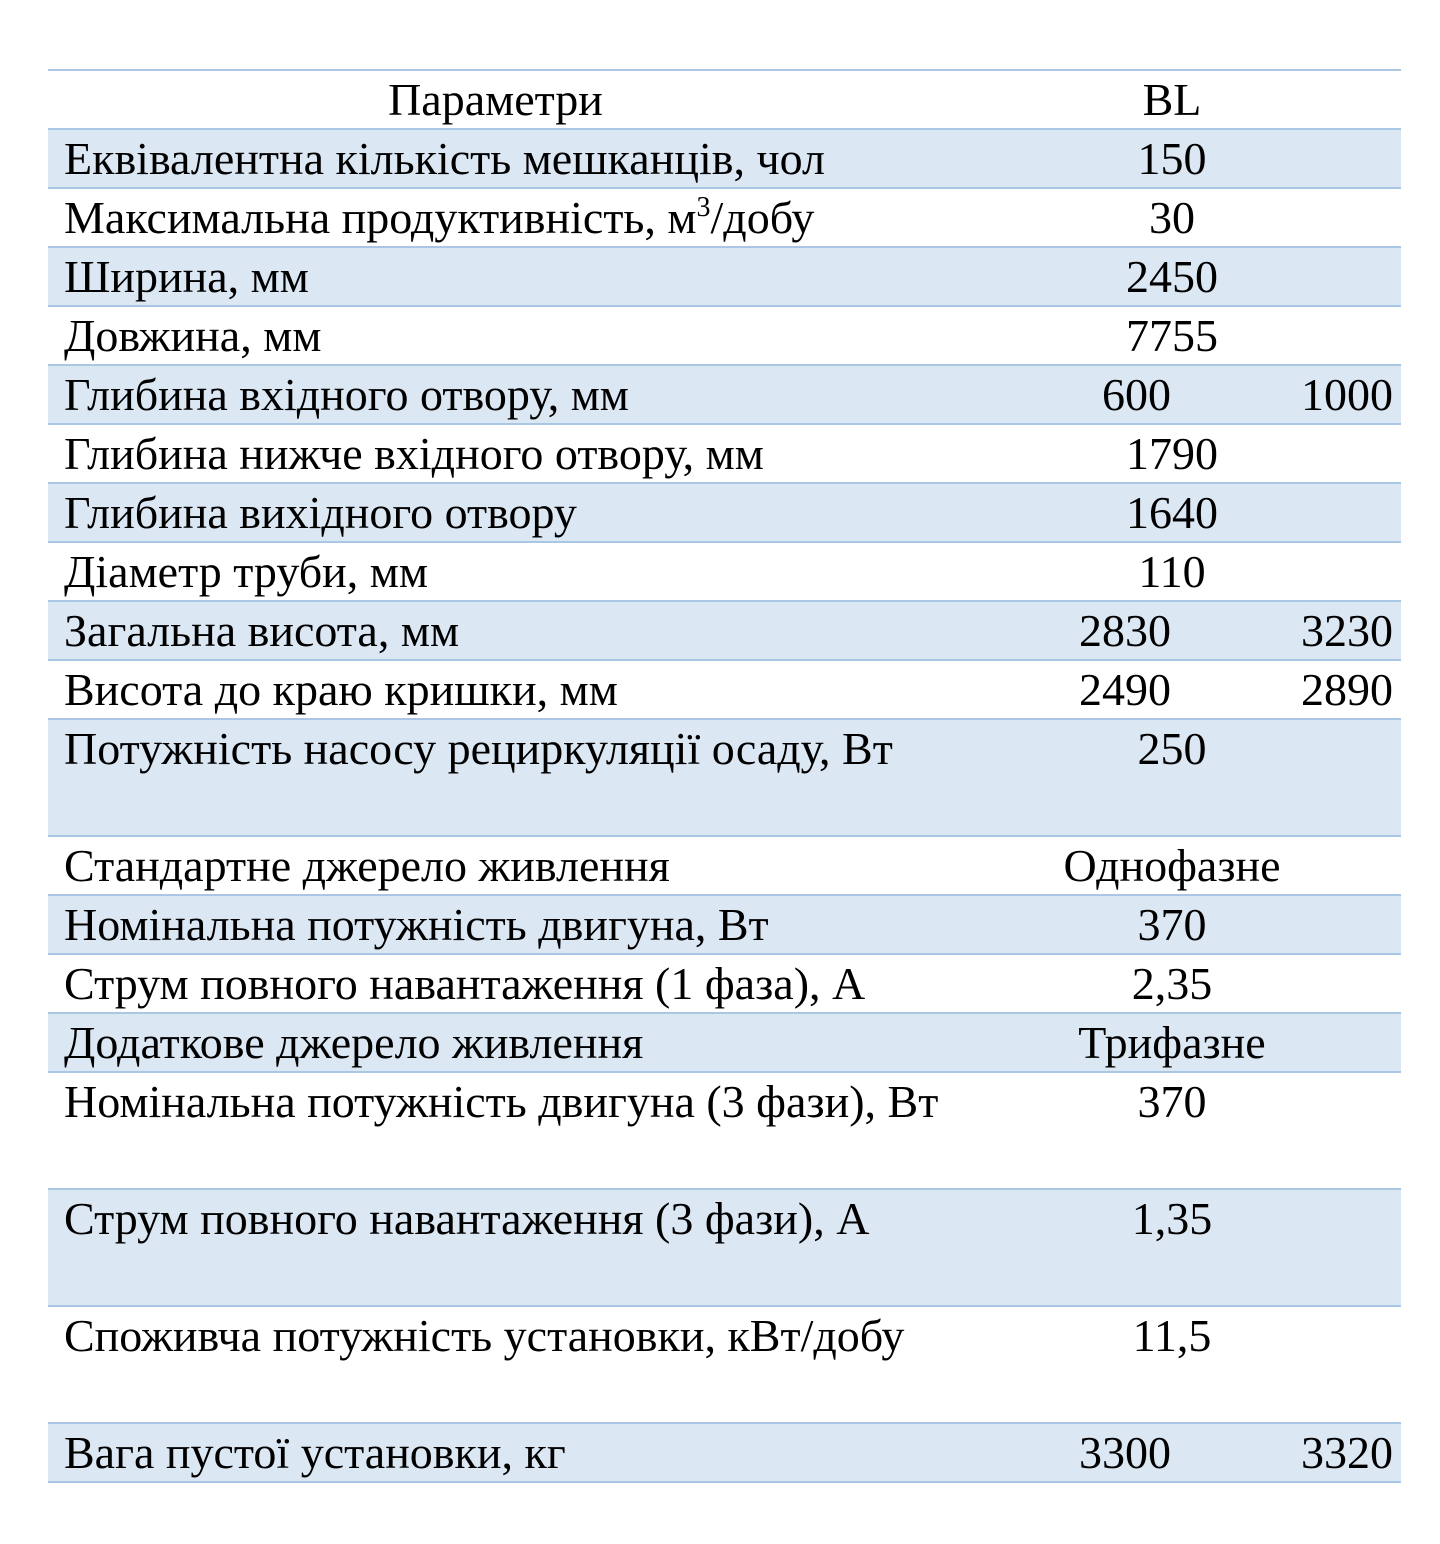 This screenshot has height=1544, width=1440. I want to click on table-row: Максимальна продуктивність, м3/добу 30, so click(724, 218).